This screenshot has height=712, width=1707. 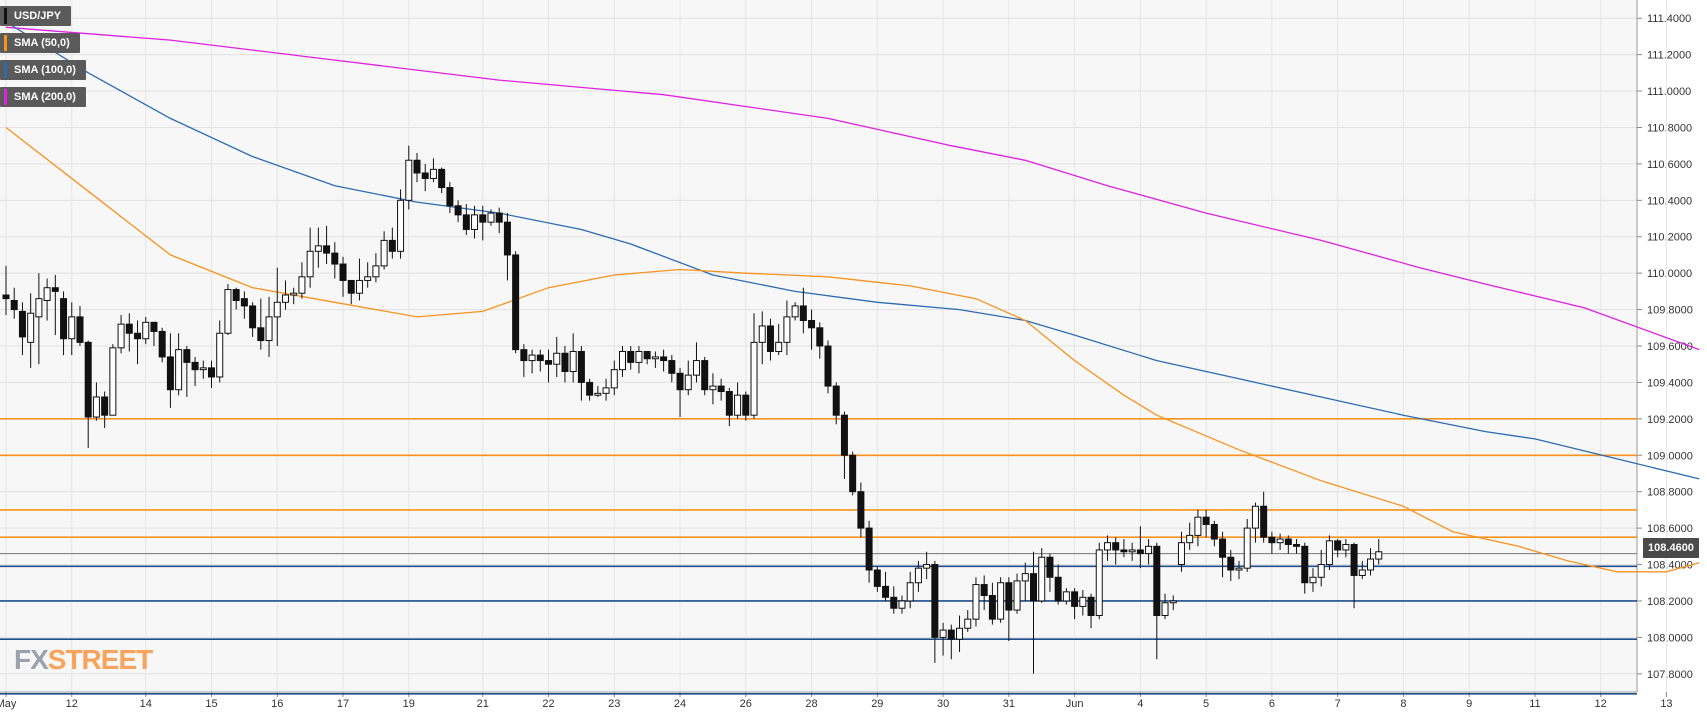 What do you see at coordinates (1206, 704) in the screenshot?
I see `x-tick-label: 5` at bounding box center [1206, 704].